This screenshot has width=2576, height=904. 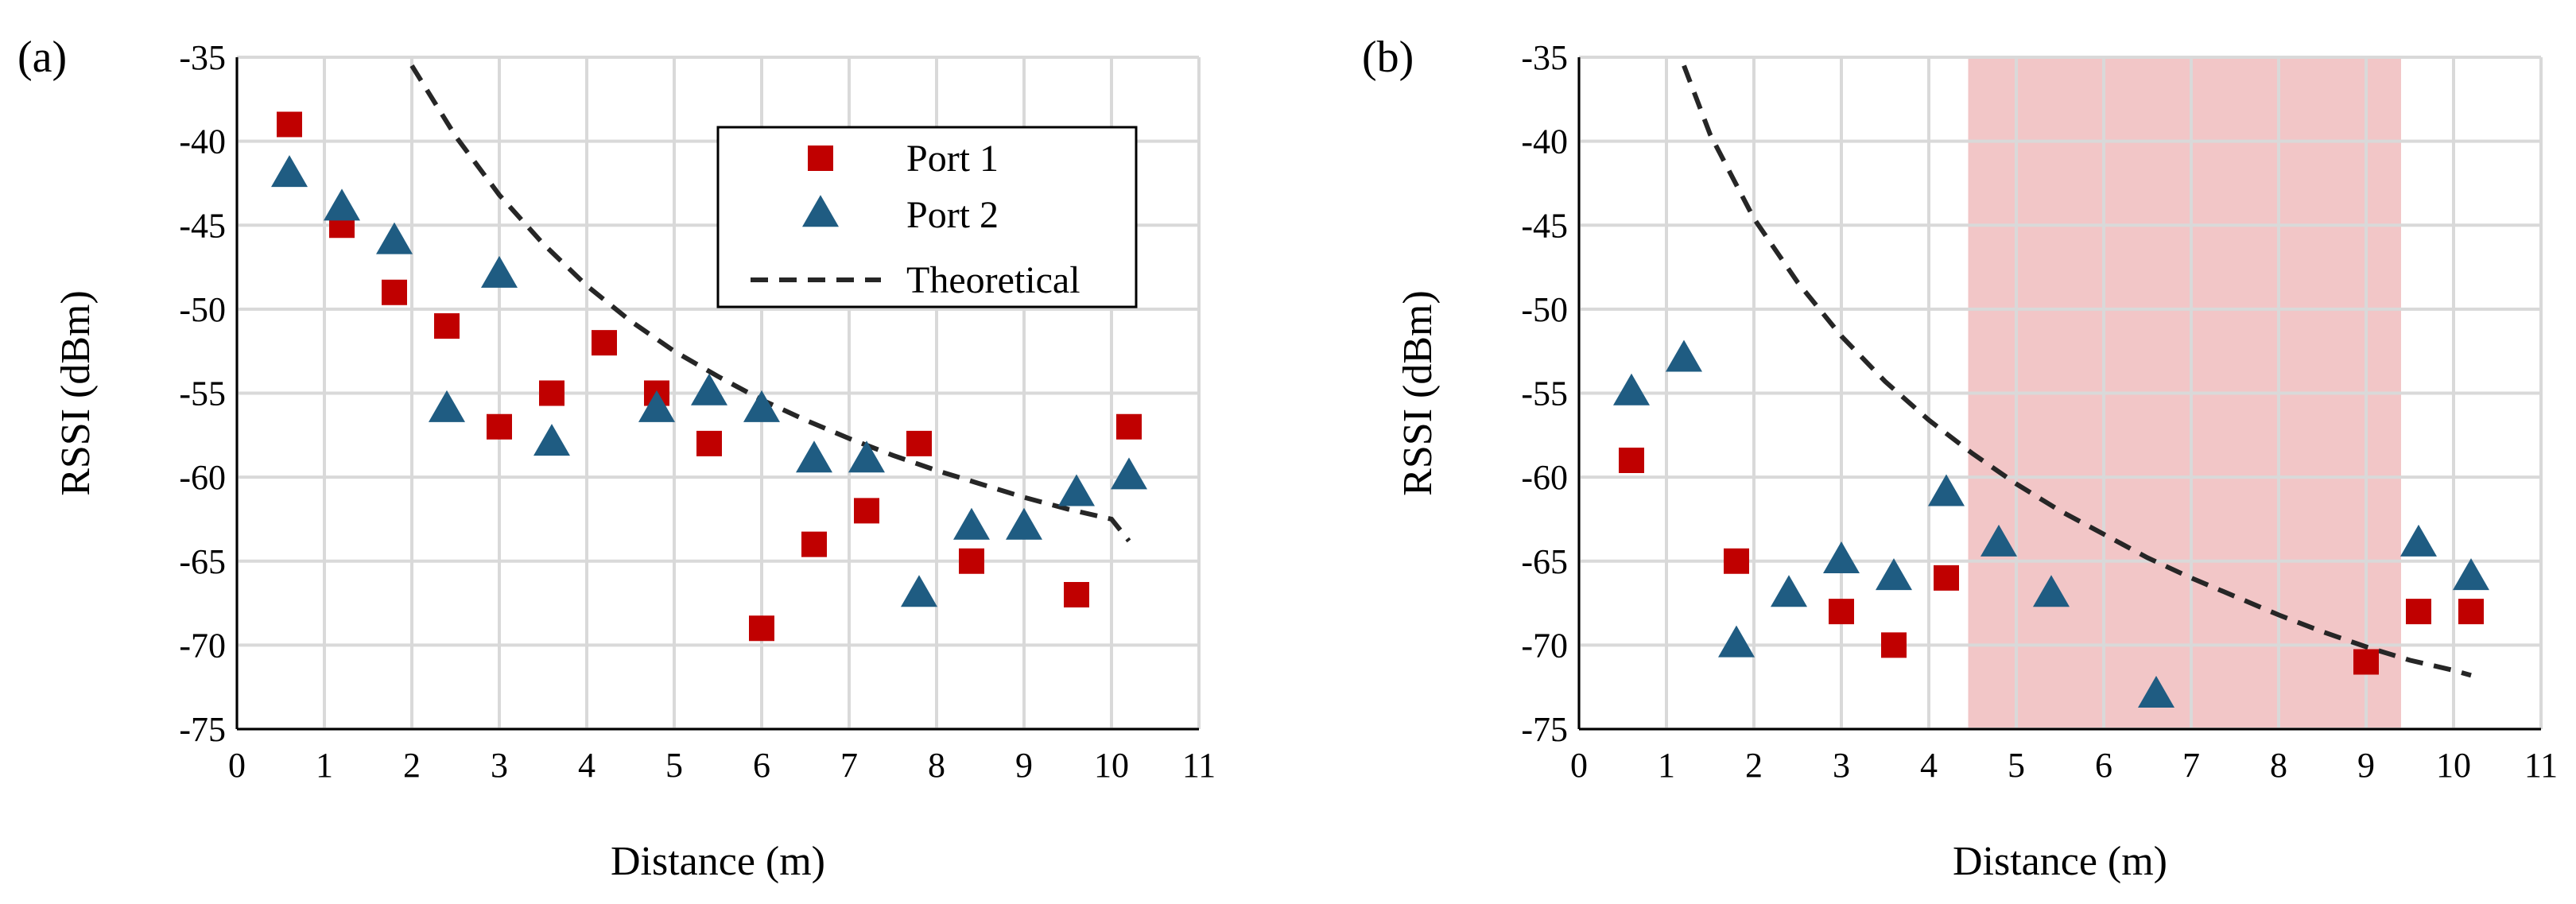 What do you see at coordinates (1388, 57) in the screenshot?
I see `panel-label: (b)` at bounding box center [1388, 57].